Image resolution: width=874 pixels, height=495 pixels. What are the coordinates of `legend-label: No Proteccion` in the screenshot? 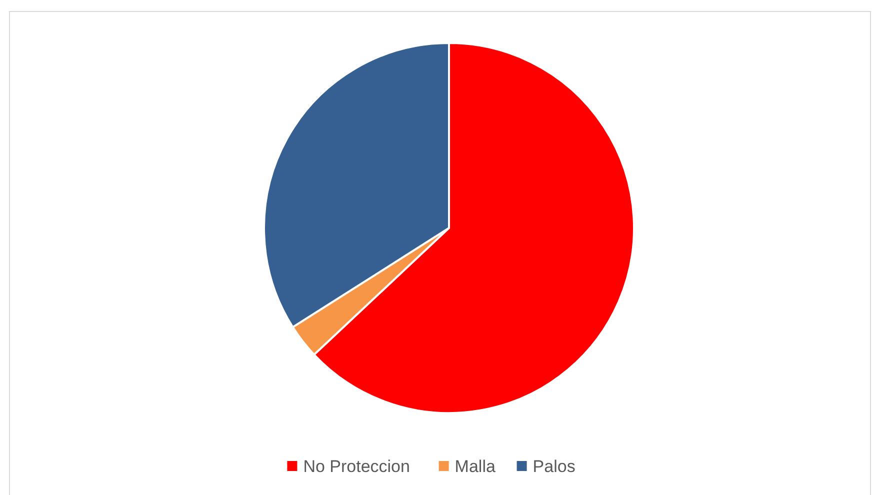 It's located at (356, 466).